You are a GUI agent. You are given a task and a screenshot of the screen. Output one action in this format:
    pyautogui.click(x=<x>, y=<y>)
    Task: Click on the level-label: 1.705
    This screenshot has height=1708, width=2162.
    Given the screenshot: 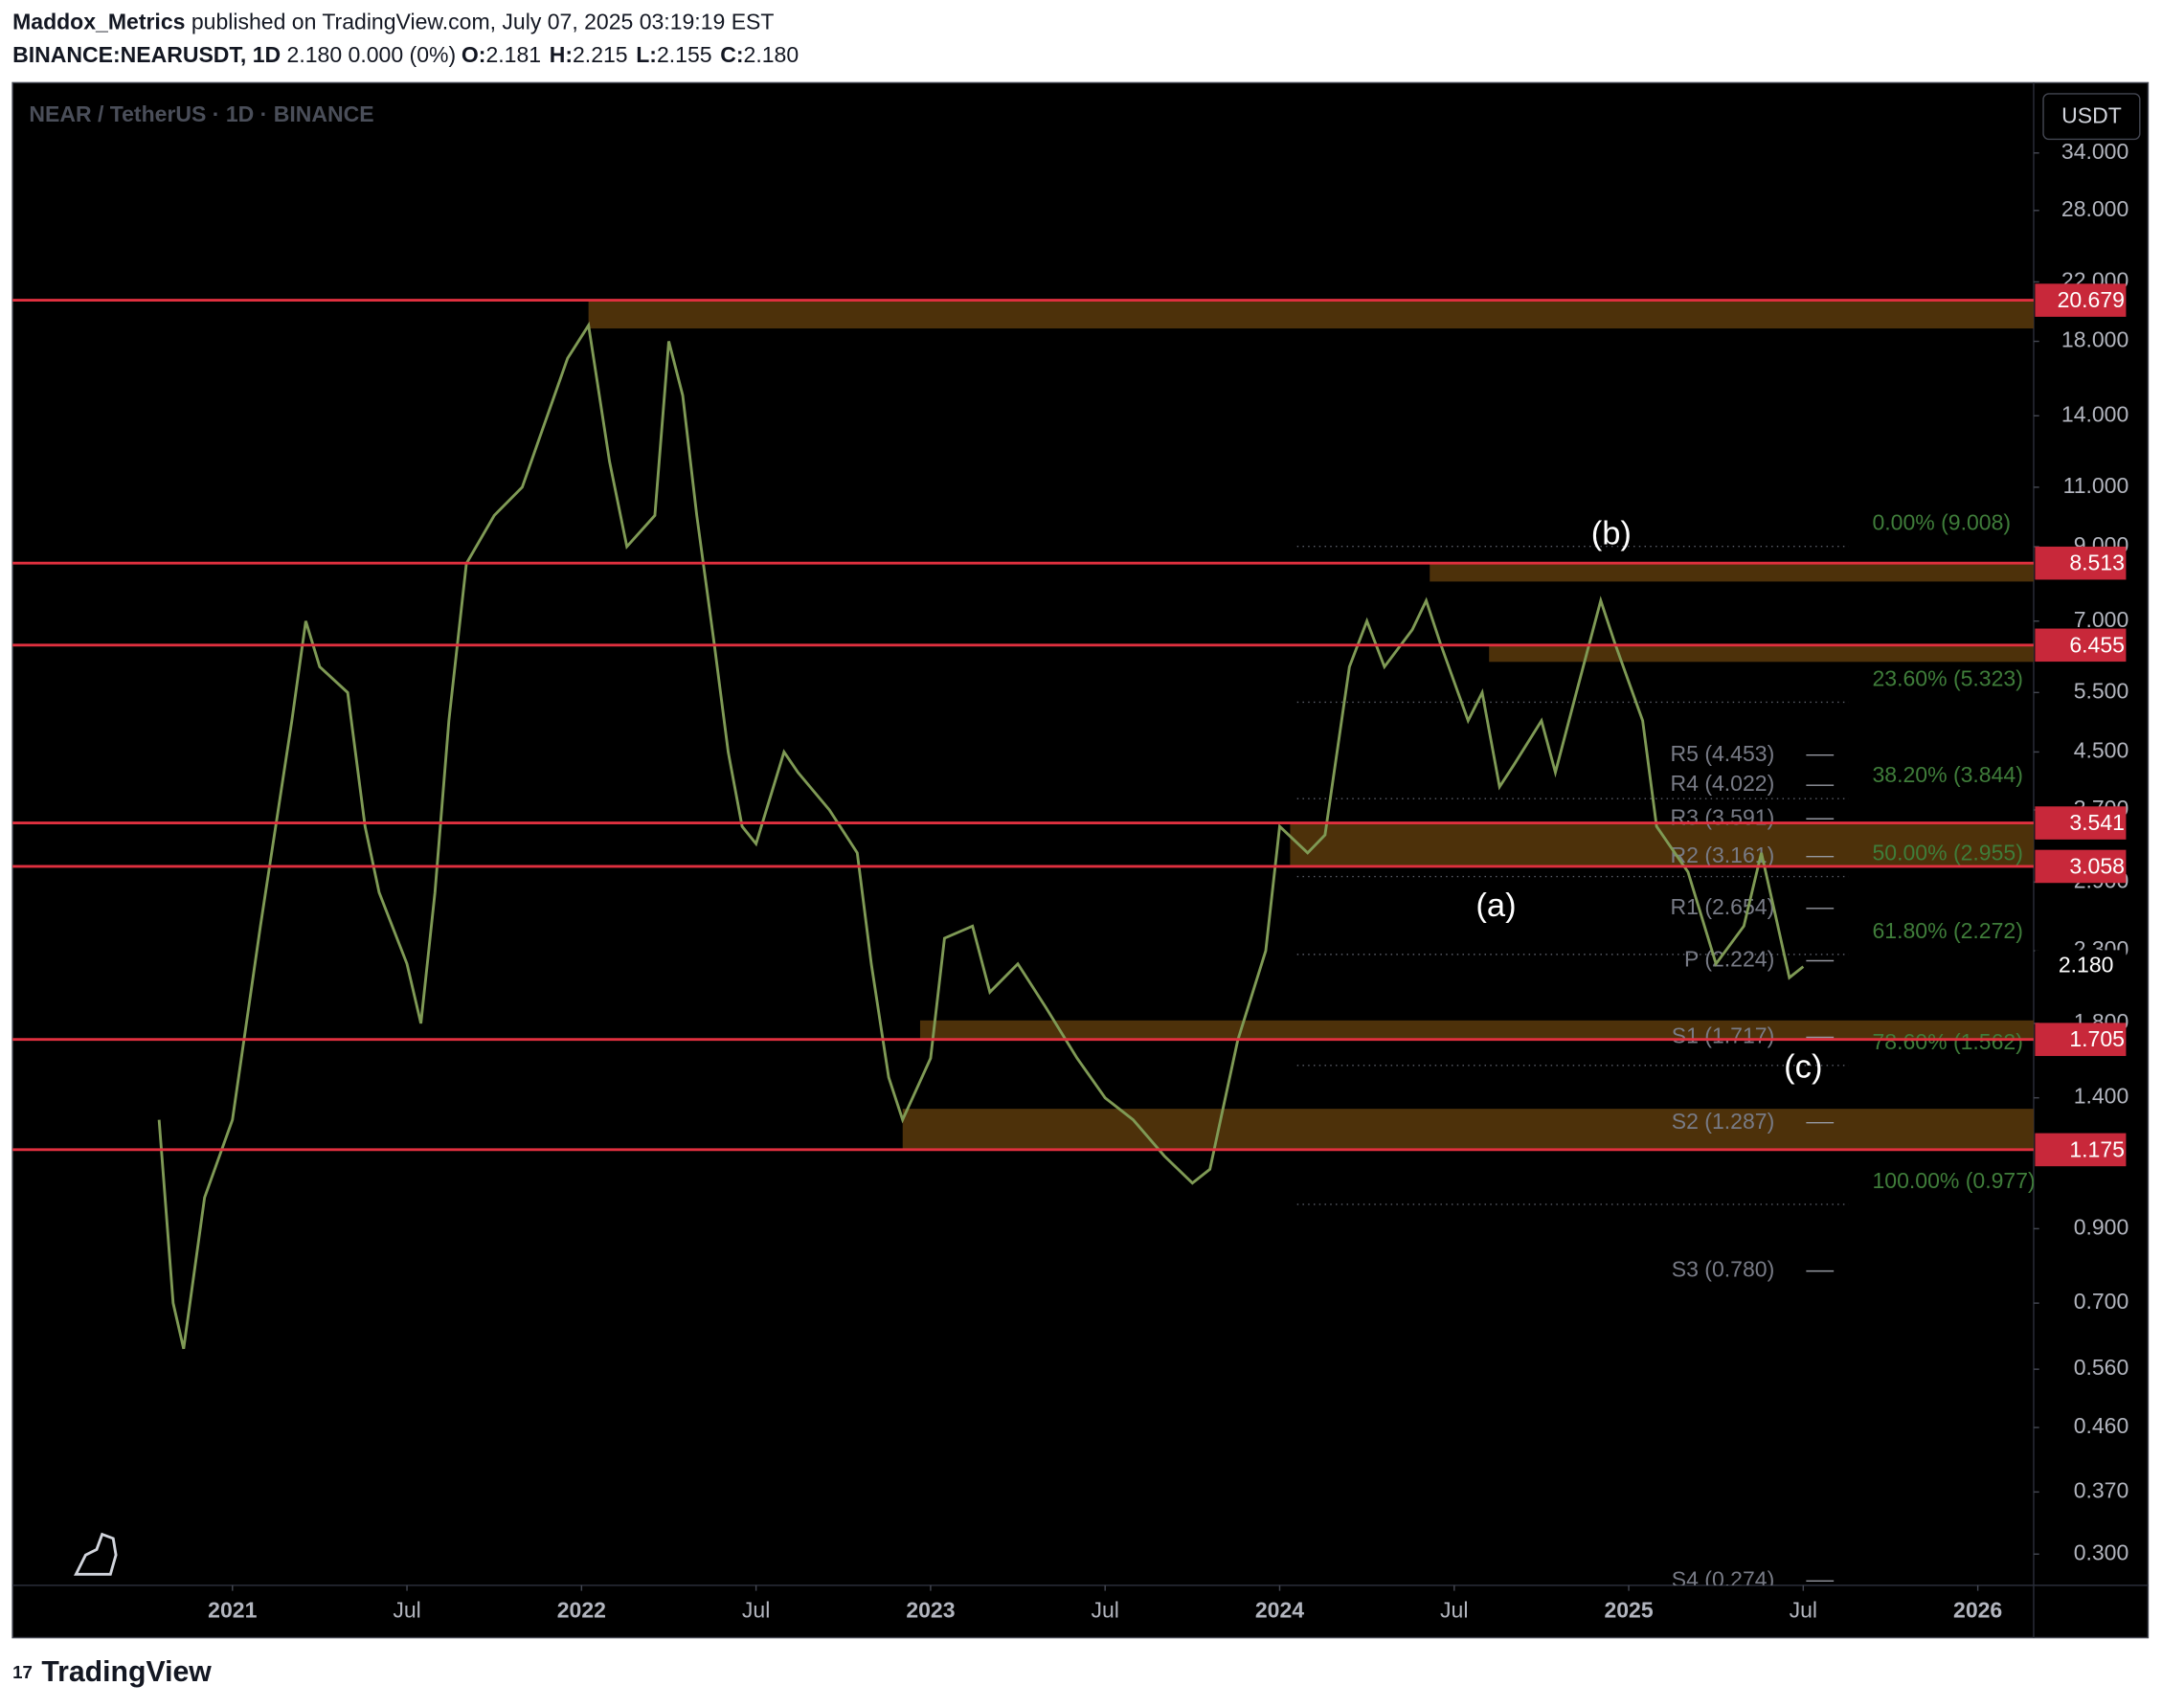 What is the action you would take?
    pyautogui.click(x=2097, y=1038)
    